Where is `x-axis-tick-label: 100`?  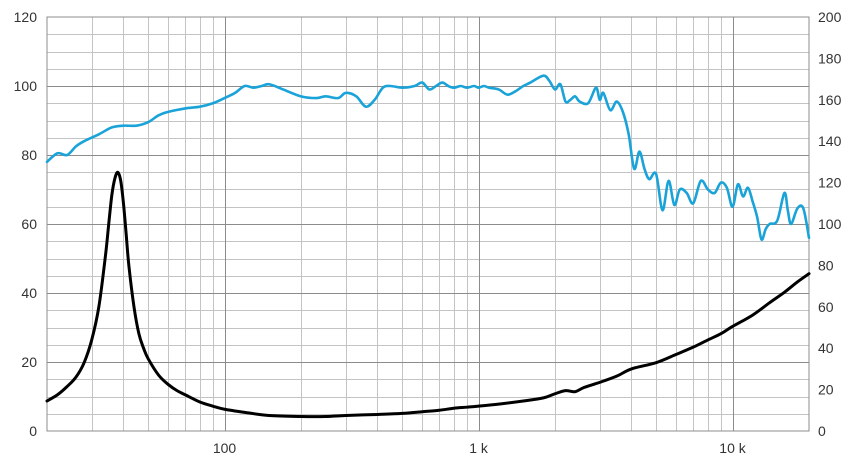 x-axis-tick-label: 100 is located at coordinates (225, 448).